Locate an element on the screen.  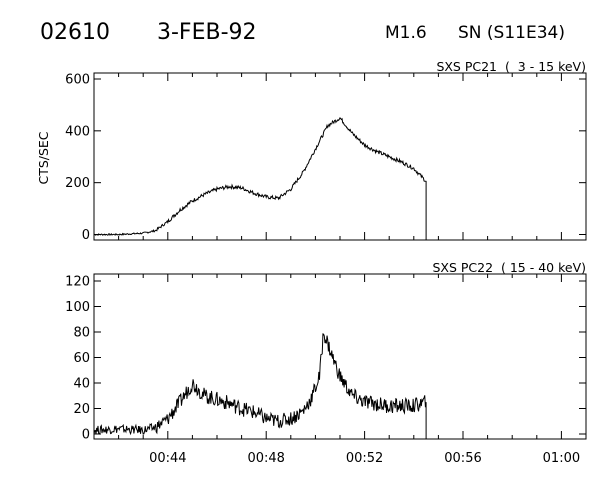
y-tick-label: 600 is located at coordinates (77, 80).